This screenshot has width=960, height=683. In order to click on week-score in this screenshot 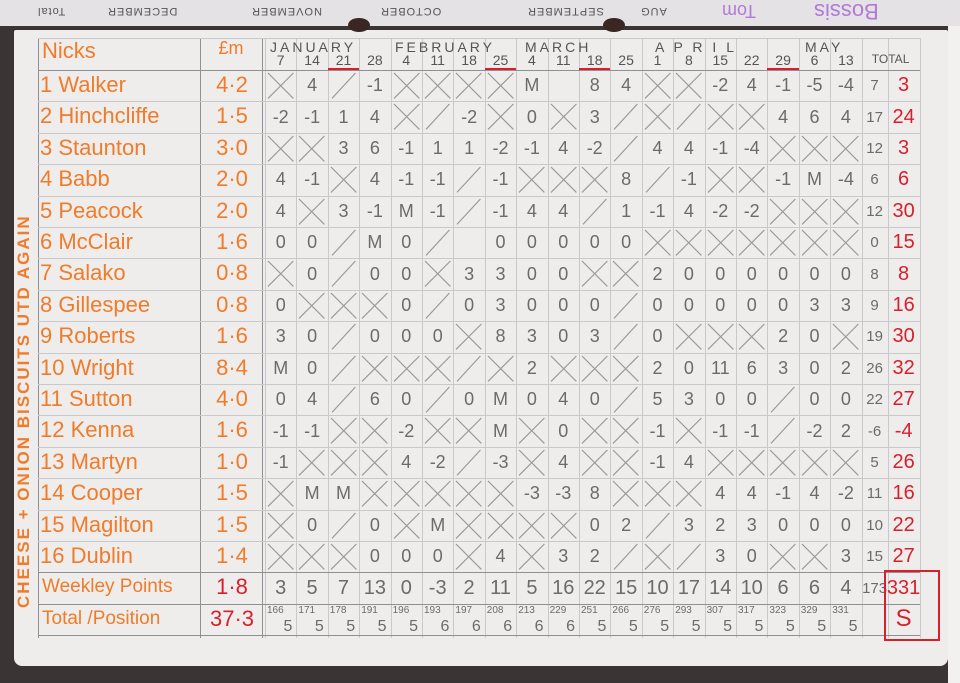, I will do `click(563, 85)`.